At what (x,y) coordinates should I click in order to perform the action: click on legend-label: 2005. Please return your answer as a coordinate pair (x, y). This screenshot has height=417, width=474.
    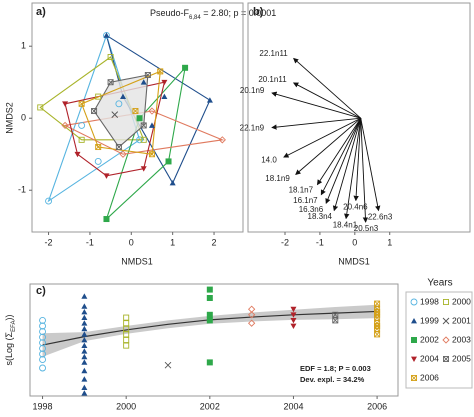
    Looking at the image, I should click on (461, 358).